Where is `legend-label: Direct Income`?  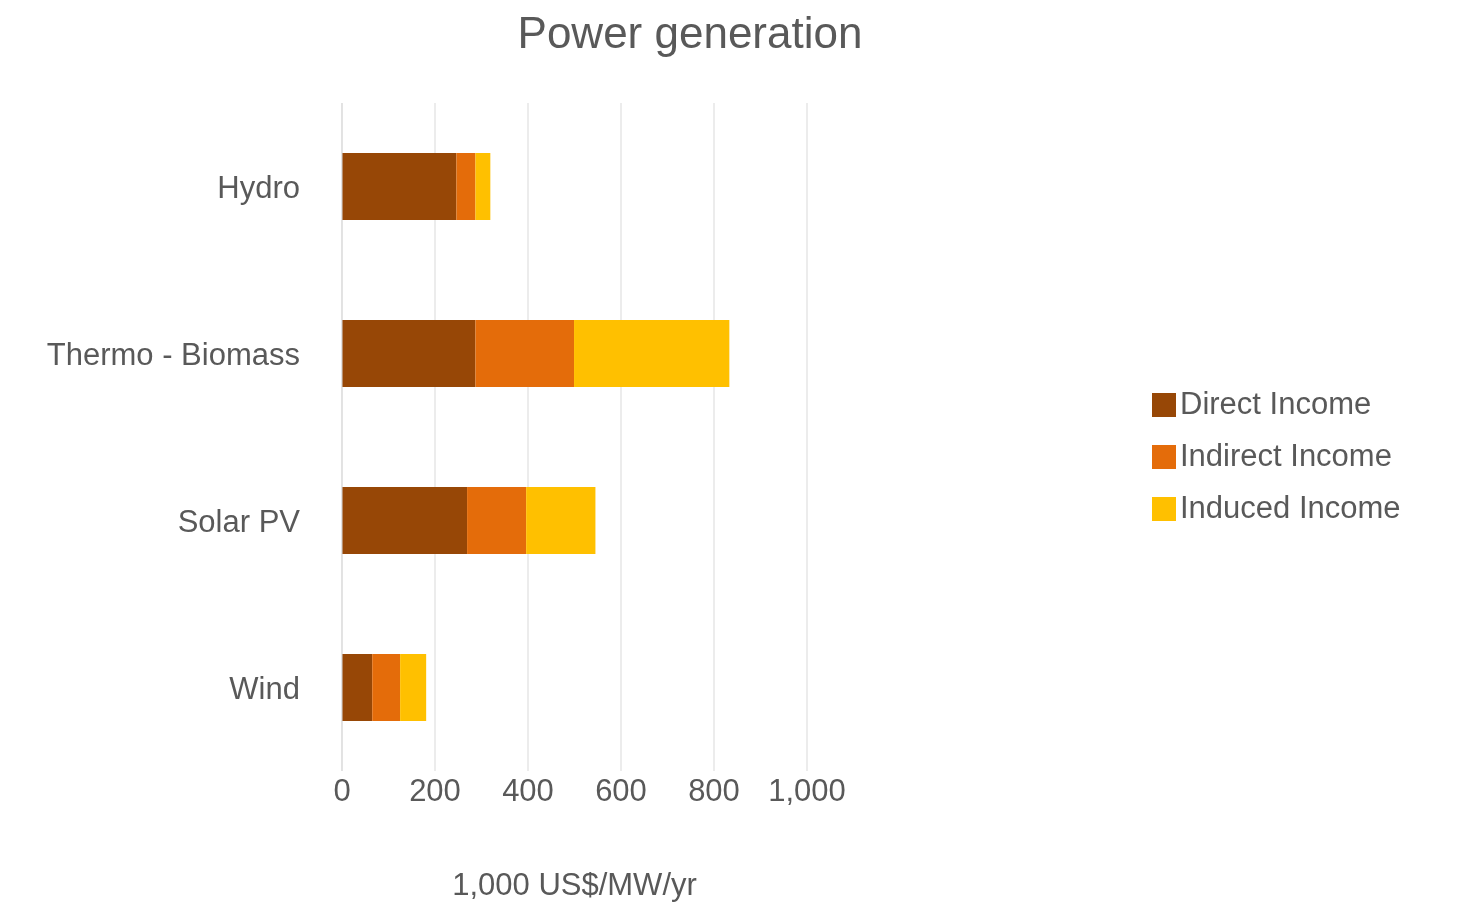
legend-label: Direct Income is located at coordinates (1276, 403).